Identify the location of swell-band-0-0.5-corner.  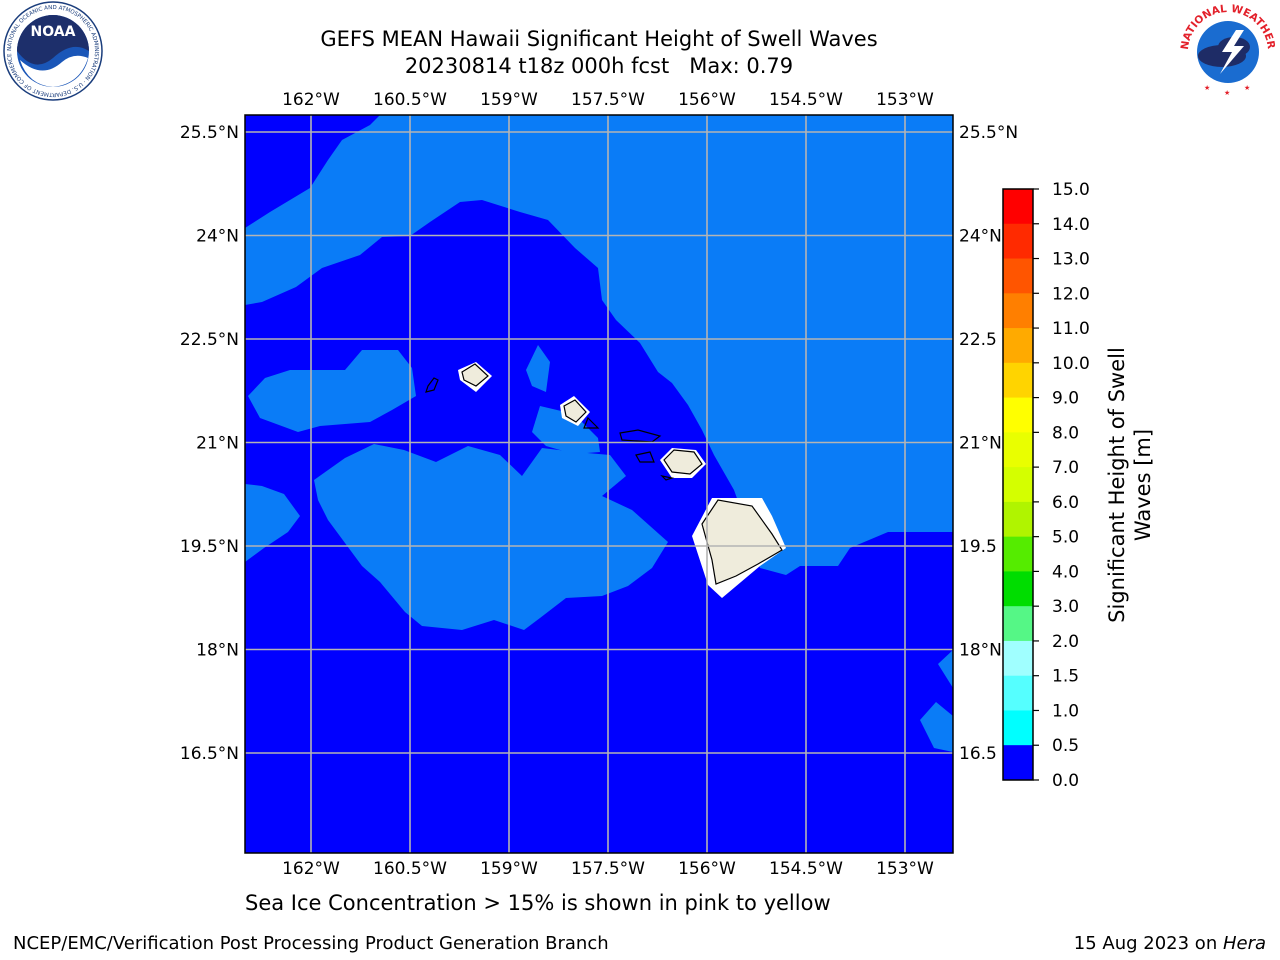
(312, 171).